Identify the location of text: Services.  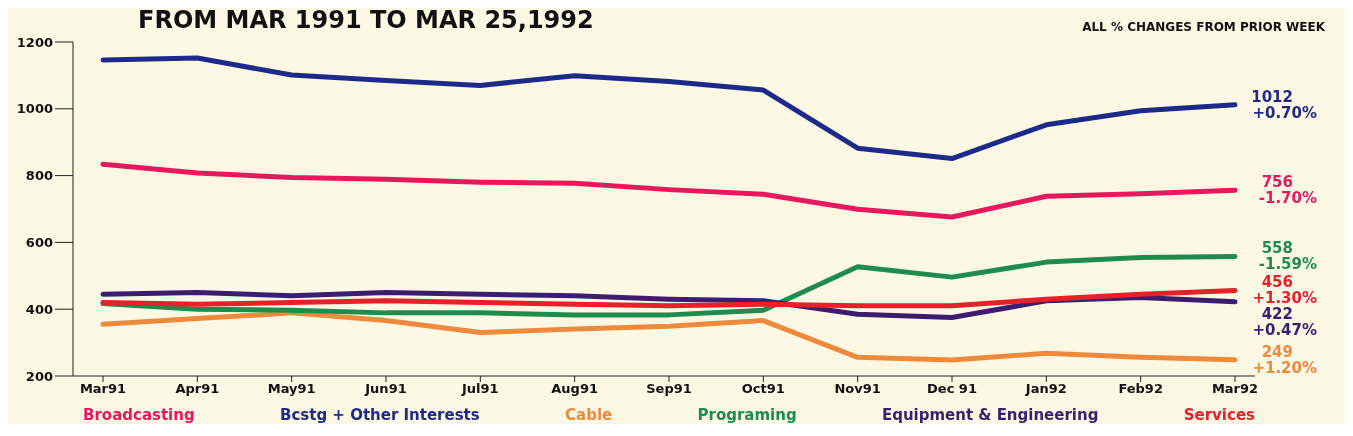
(1219, 415).